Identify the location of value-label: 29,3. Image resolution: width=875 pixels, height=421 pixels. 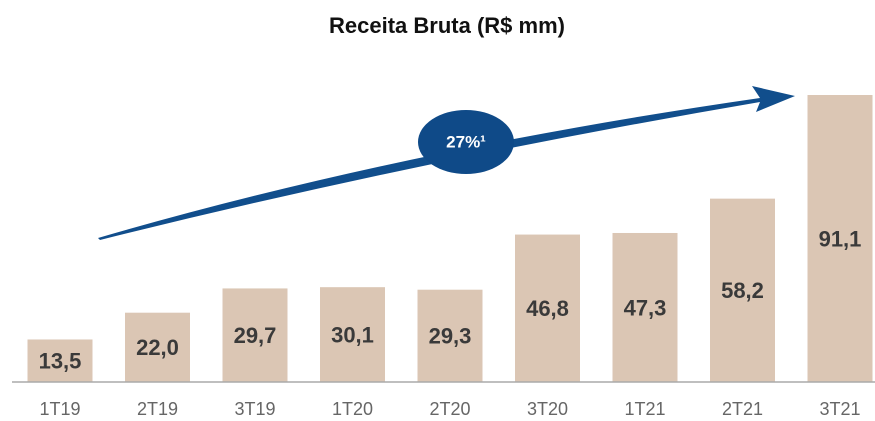
(450, 336).